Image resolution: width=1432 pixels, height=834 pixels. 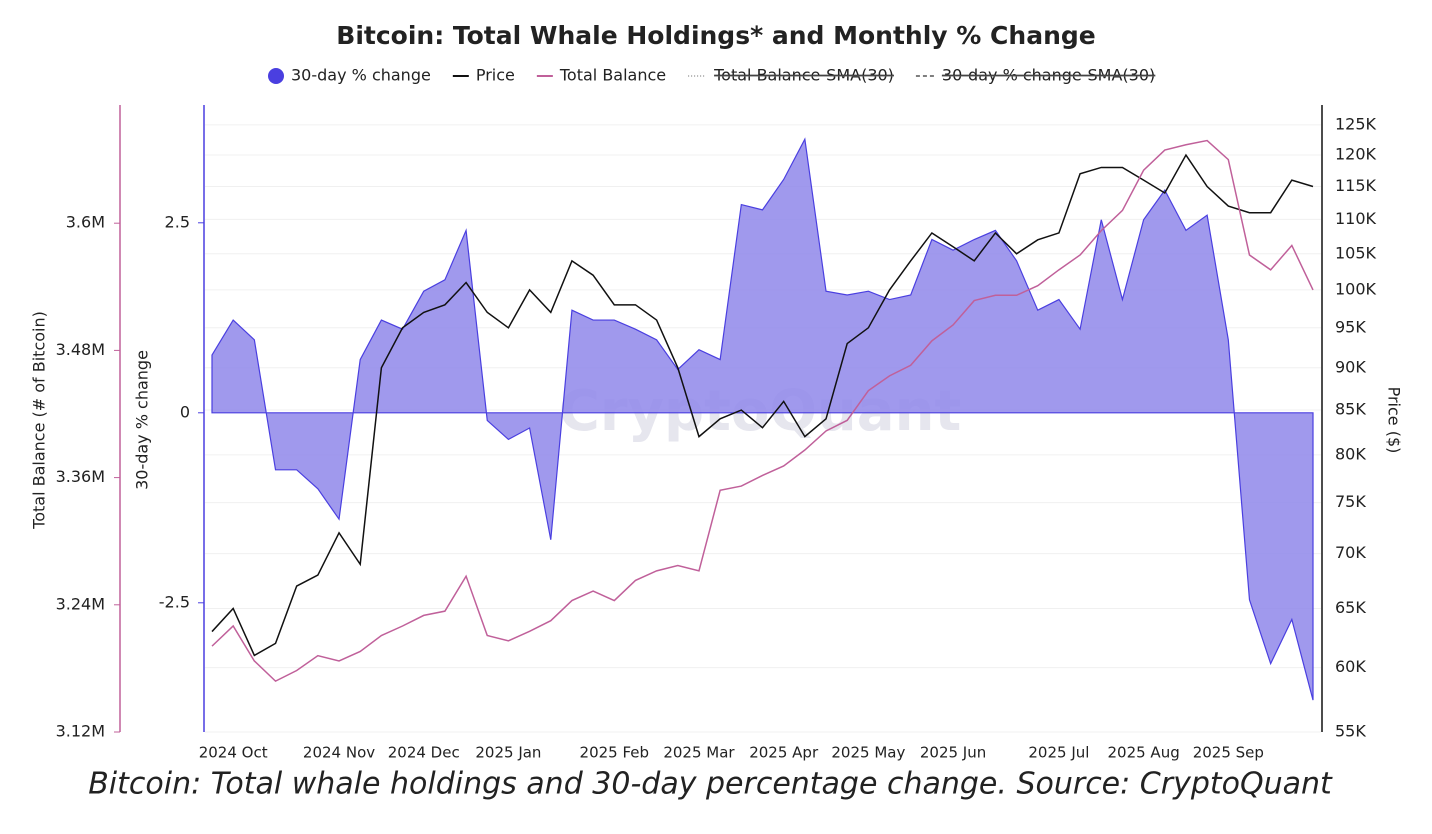 What do you see at coordinates (1350, 326) in the screenshot?
I see `y2-tick-label: 95K` at bounding box center [1350, 326].